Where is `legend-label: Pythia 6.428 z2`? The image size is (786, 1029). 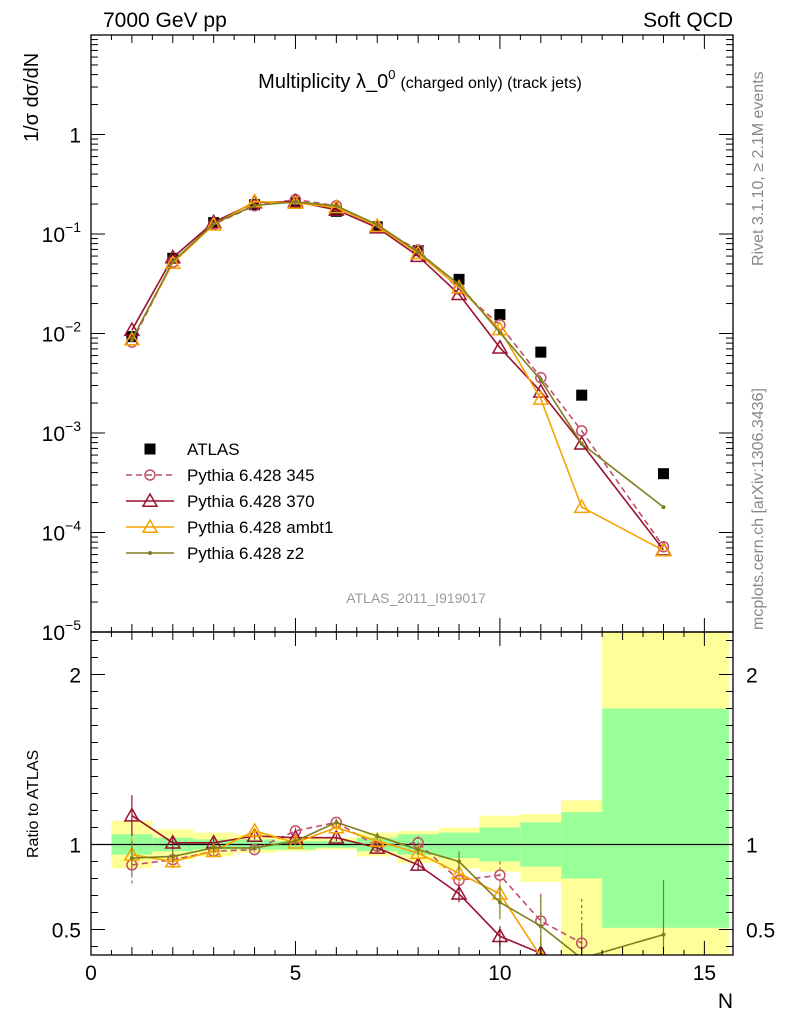 legend-label: Pythia 6.428 z2 is located at coordinates (245, 553).